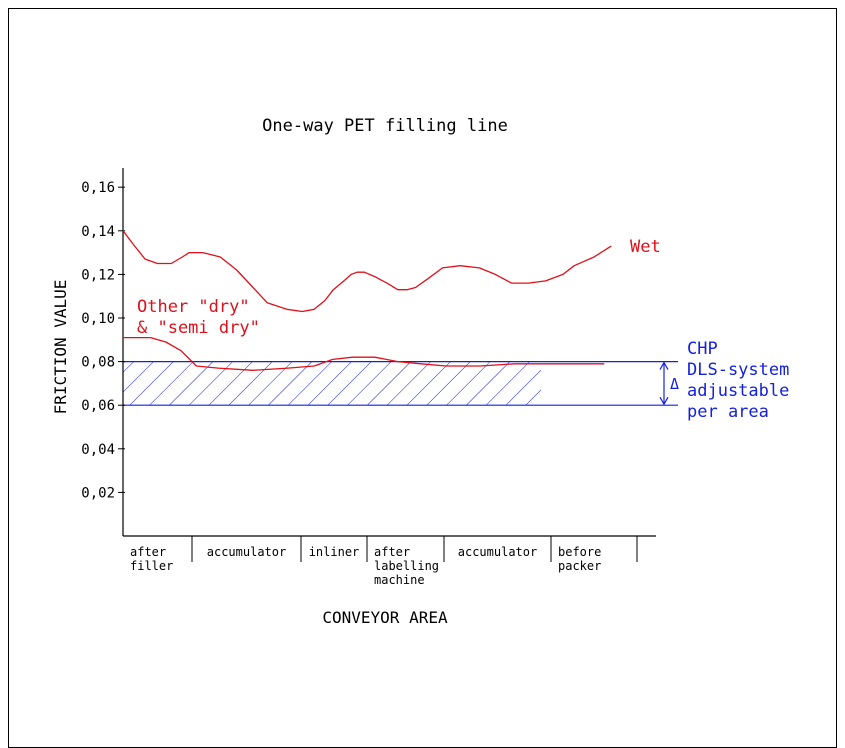 The image size is (845, 748). Describe the element at coordinates (674, 384) in the screenshot. I see `delta-symbol: Δ` at that location.